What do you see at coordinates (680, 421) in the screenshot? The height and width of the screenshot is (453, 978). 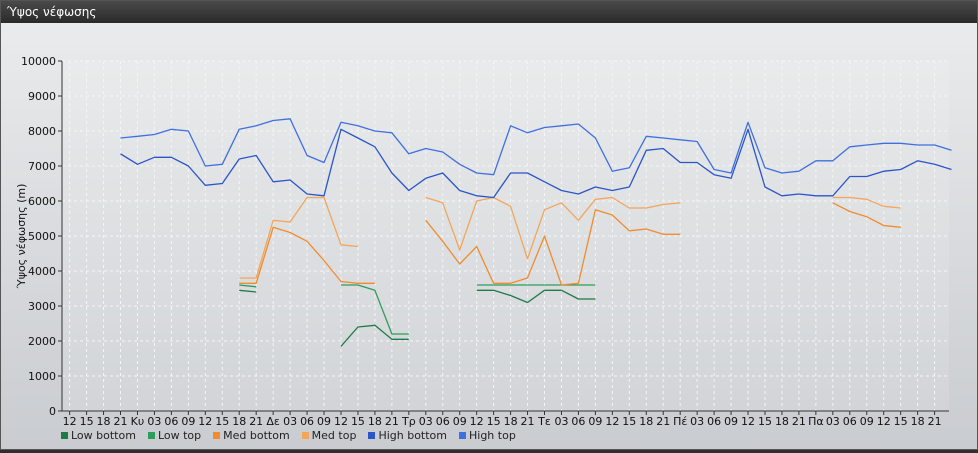 I see `x-tick-label: Πέ` at bounding box center [680, 421].